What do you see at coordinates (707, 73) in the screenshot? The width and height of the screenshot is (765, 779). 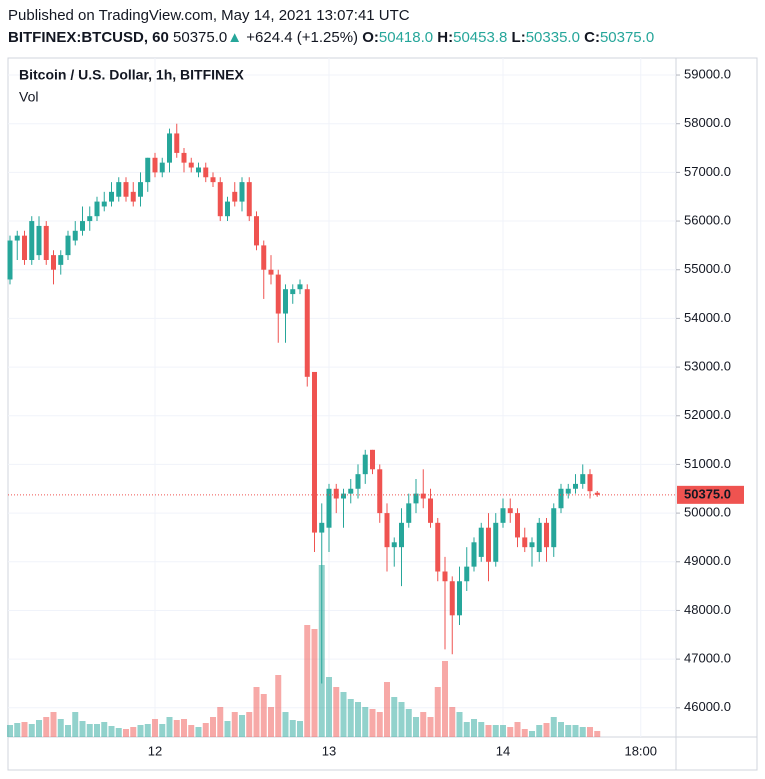 I see `y-tick-label: 59000.0` at bounding box center [707, 73].